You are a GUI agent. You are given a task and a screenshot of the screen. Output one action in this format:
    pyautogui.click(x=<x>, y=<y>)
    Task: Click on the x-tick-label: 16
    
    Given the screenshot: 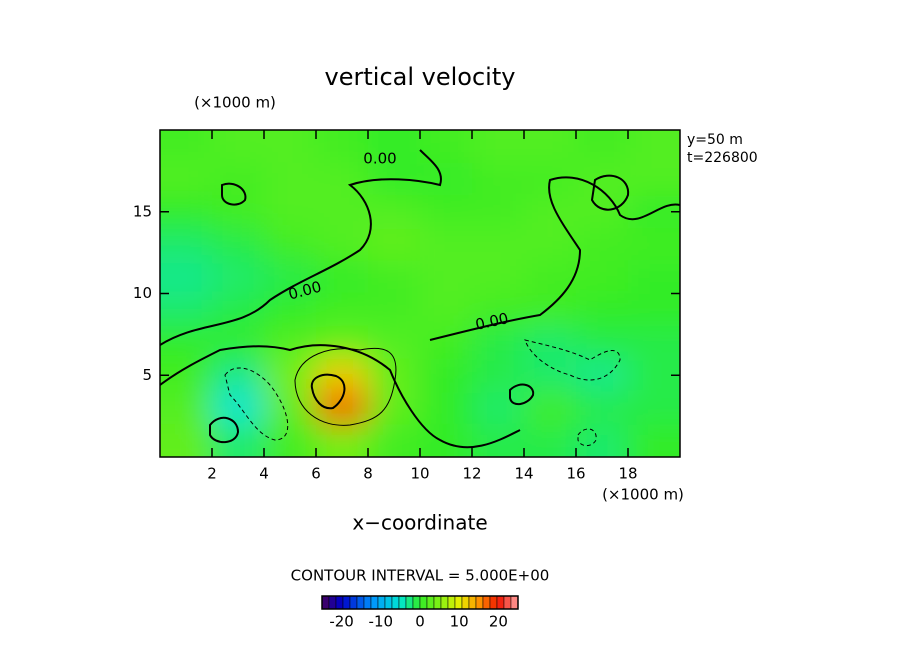 What is the action you would take?
    pyautogui.click(x=575, y=474)
    